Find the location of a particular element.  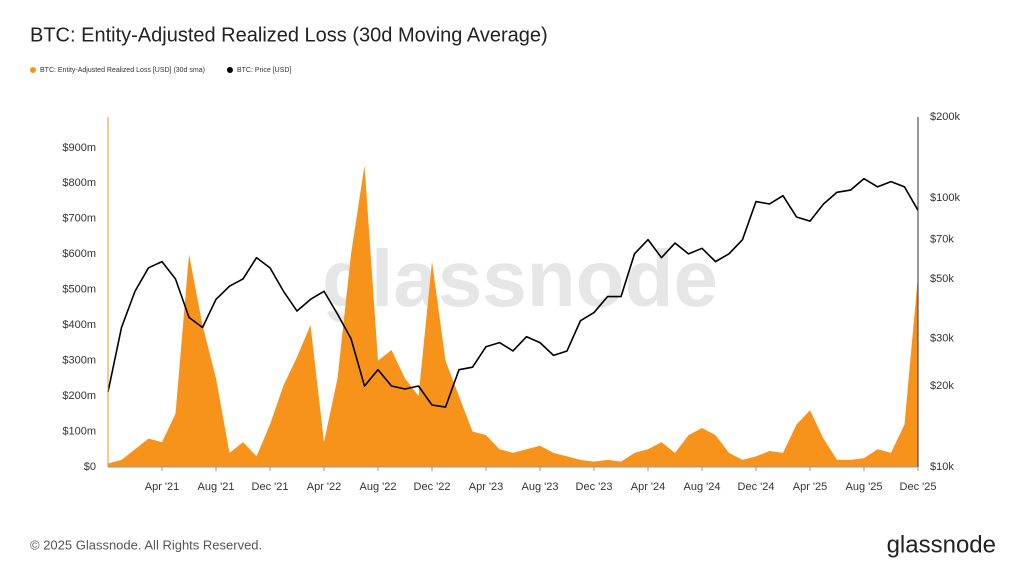

y-tick-label: $100m is located at coordinates (79, 431).